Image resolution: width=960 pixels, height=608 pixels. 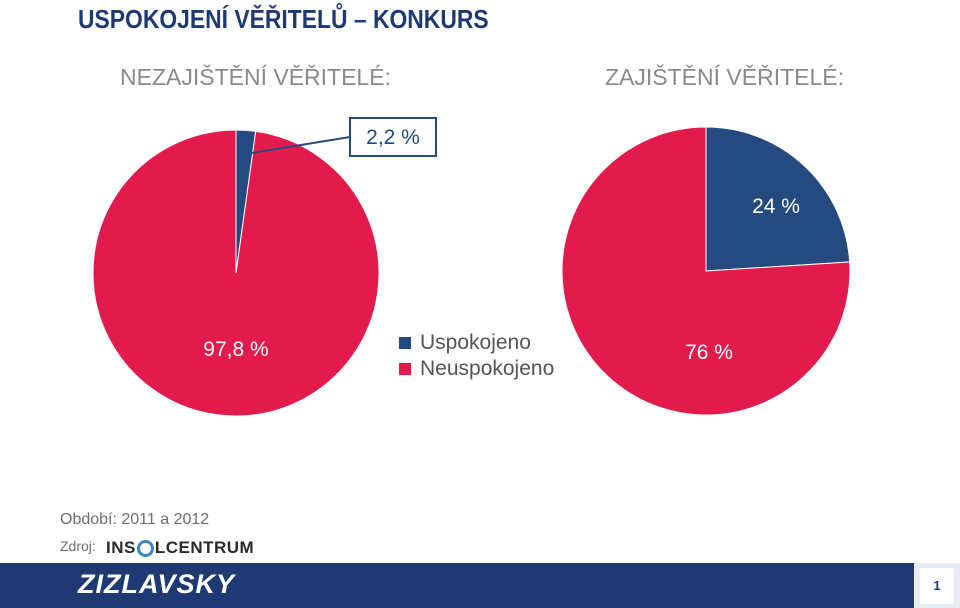 I want to click on callout-line, so click(x=301, y=145).